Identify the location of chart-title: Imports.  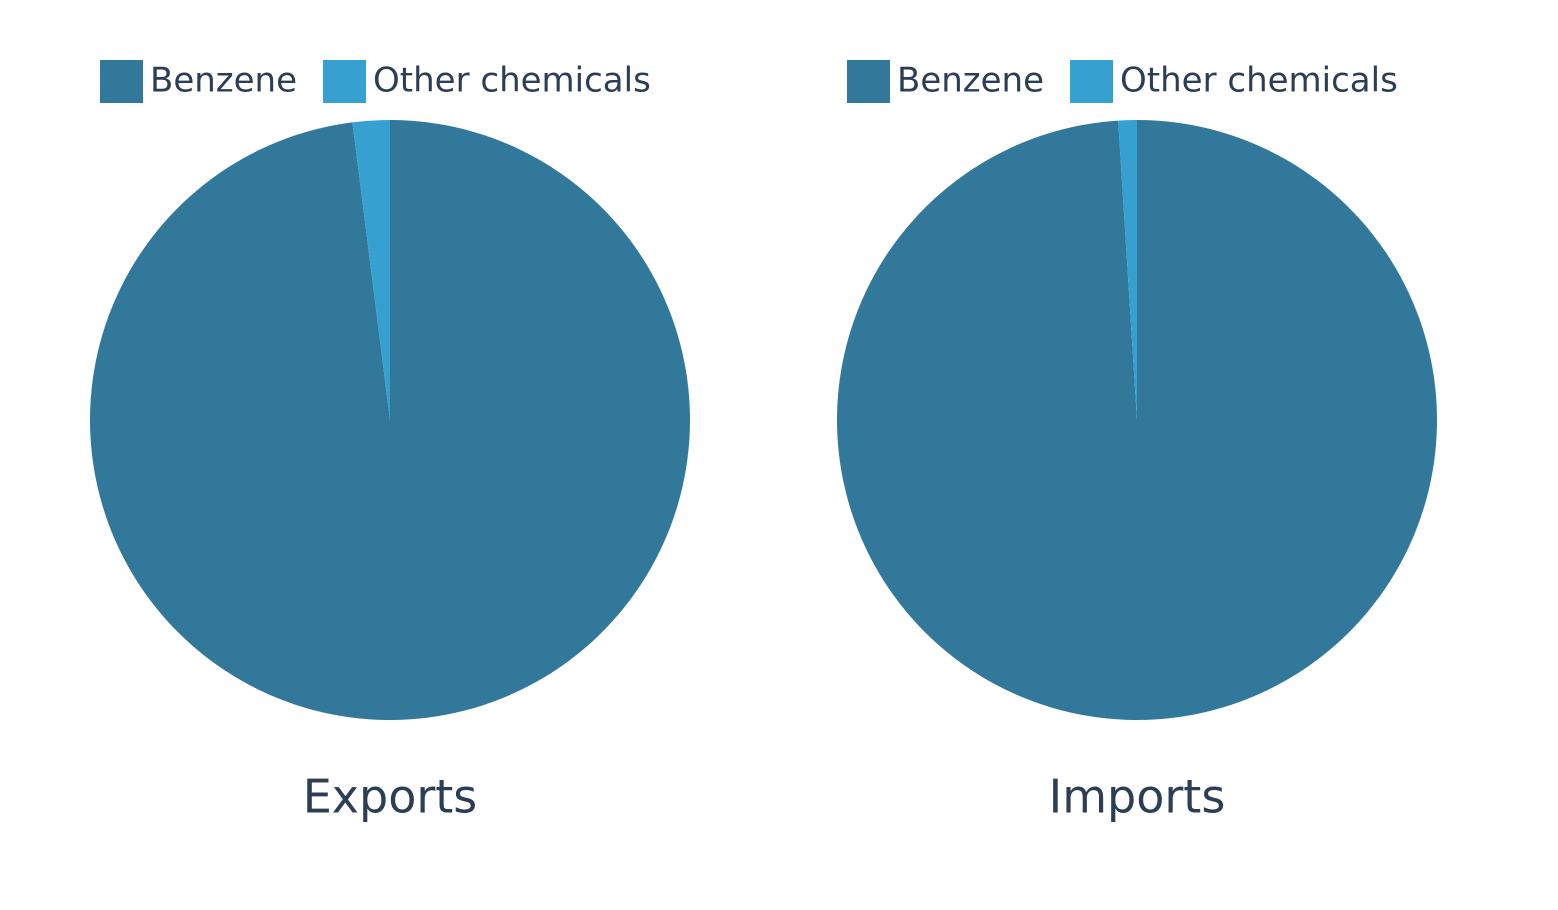
(1137, 797).